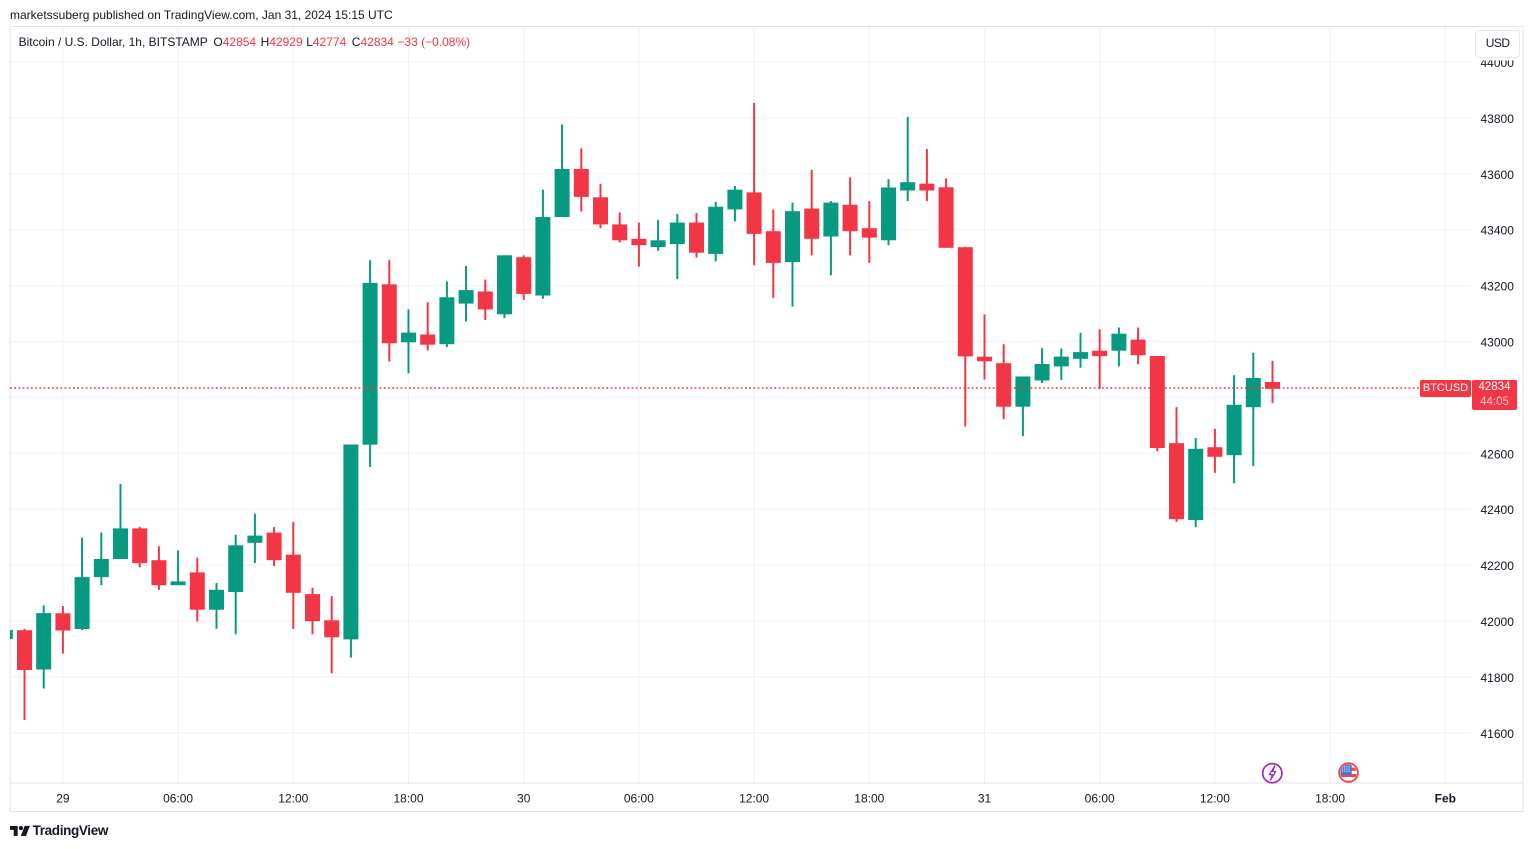  I want to click on svg-text: 43200, so click(1498, 287).